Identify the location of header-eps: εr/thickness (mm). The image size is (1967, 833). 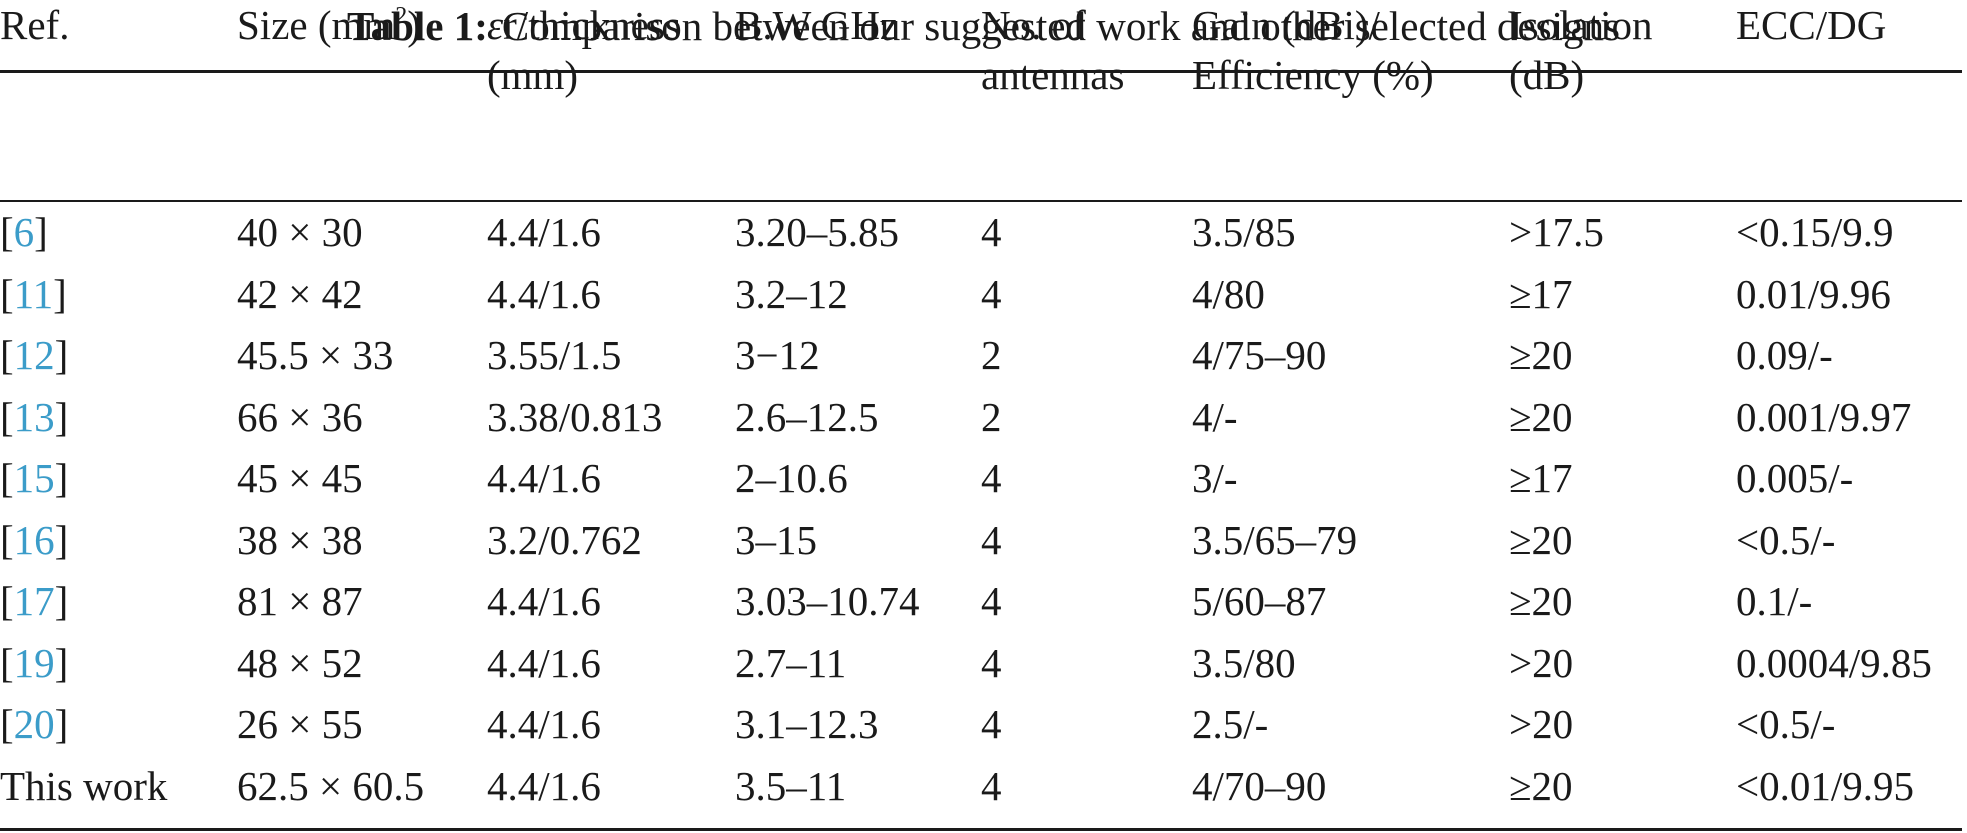
(611, 101).